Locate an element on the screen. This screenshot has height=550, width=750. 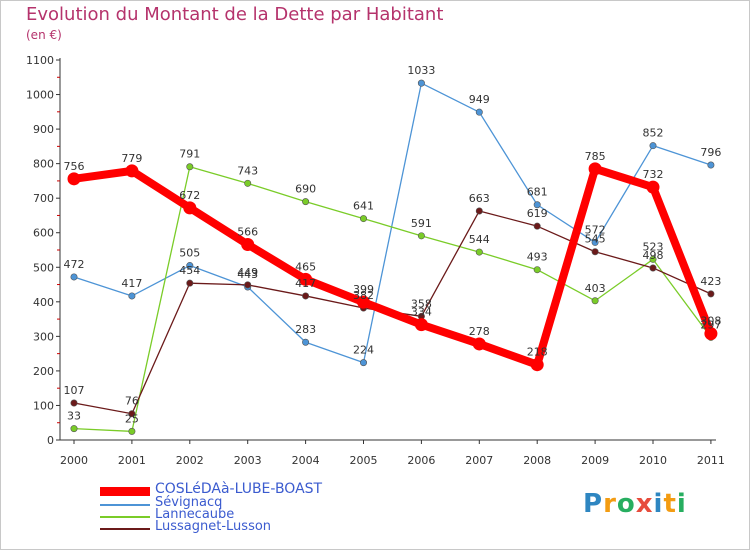
data-label: 591 is located at coordinates (421, 223).